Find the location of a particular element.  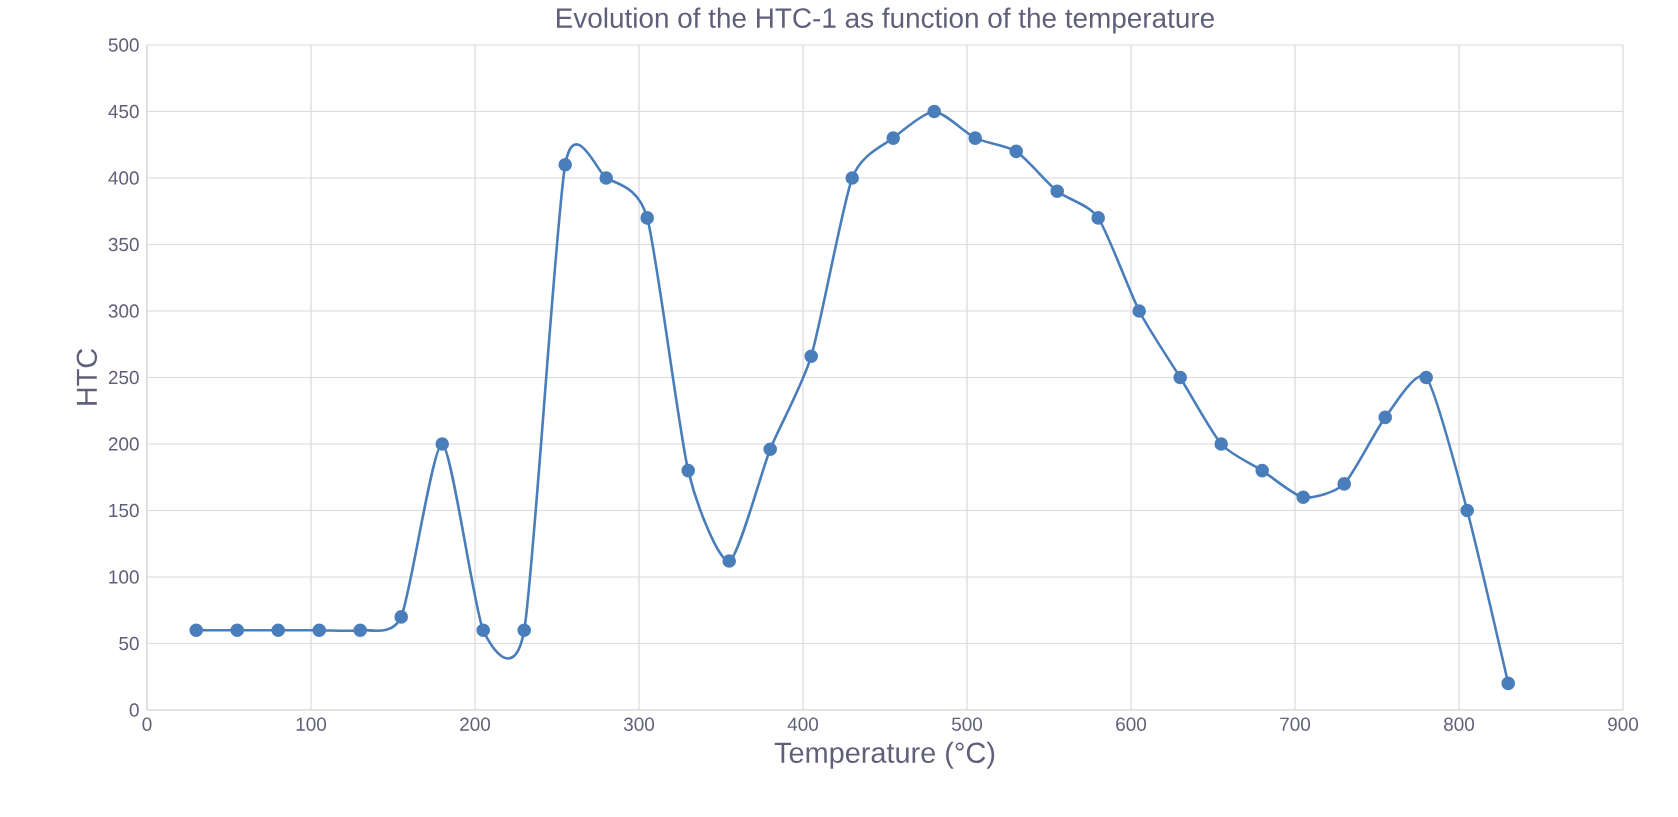

y-tick-label: 200 is located at coordinates (123, 444).